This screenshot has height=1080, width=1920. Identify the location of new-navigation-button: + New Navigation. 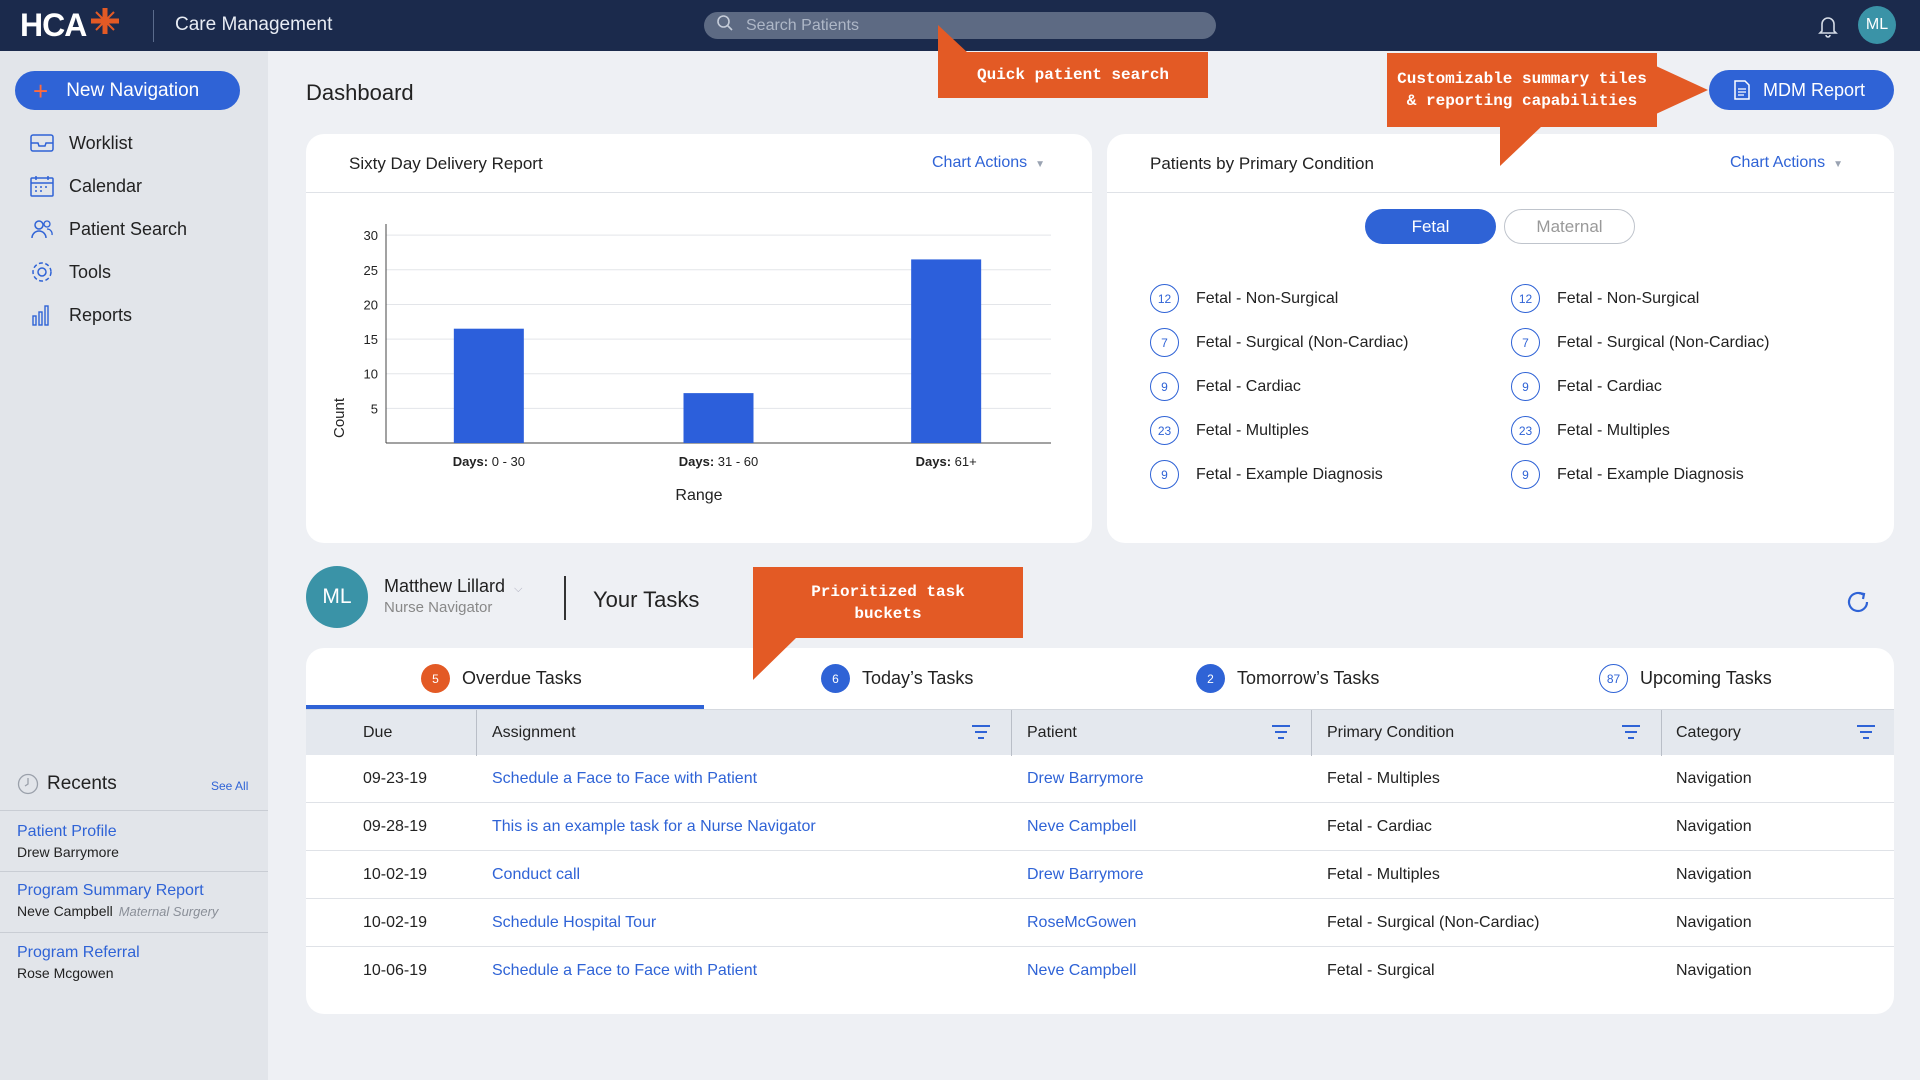
(127, 90).